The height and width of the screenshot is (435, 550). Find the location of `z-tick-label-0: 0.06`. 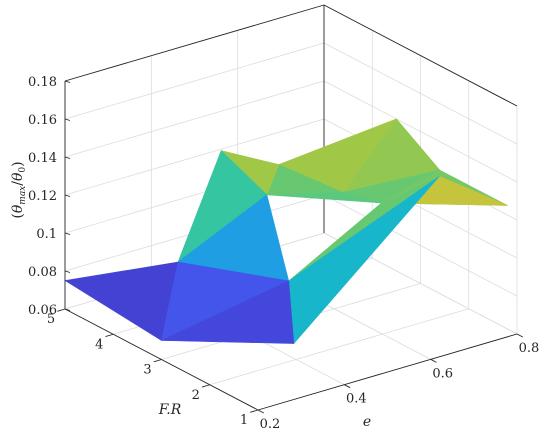

z-tick-label-0: 0.06 is located at coordinates (42, 310).